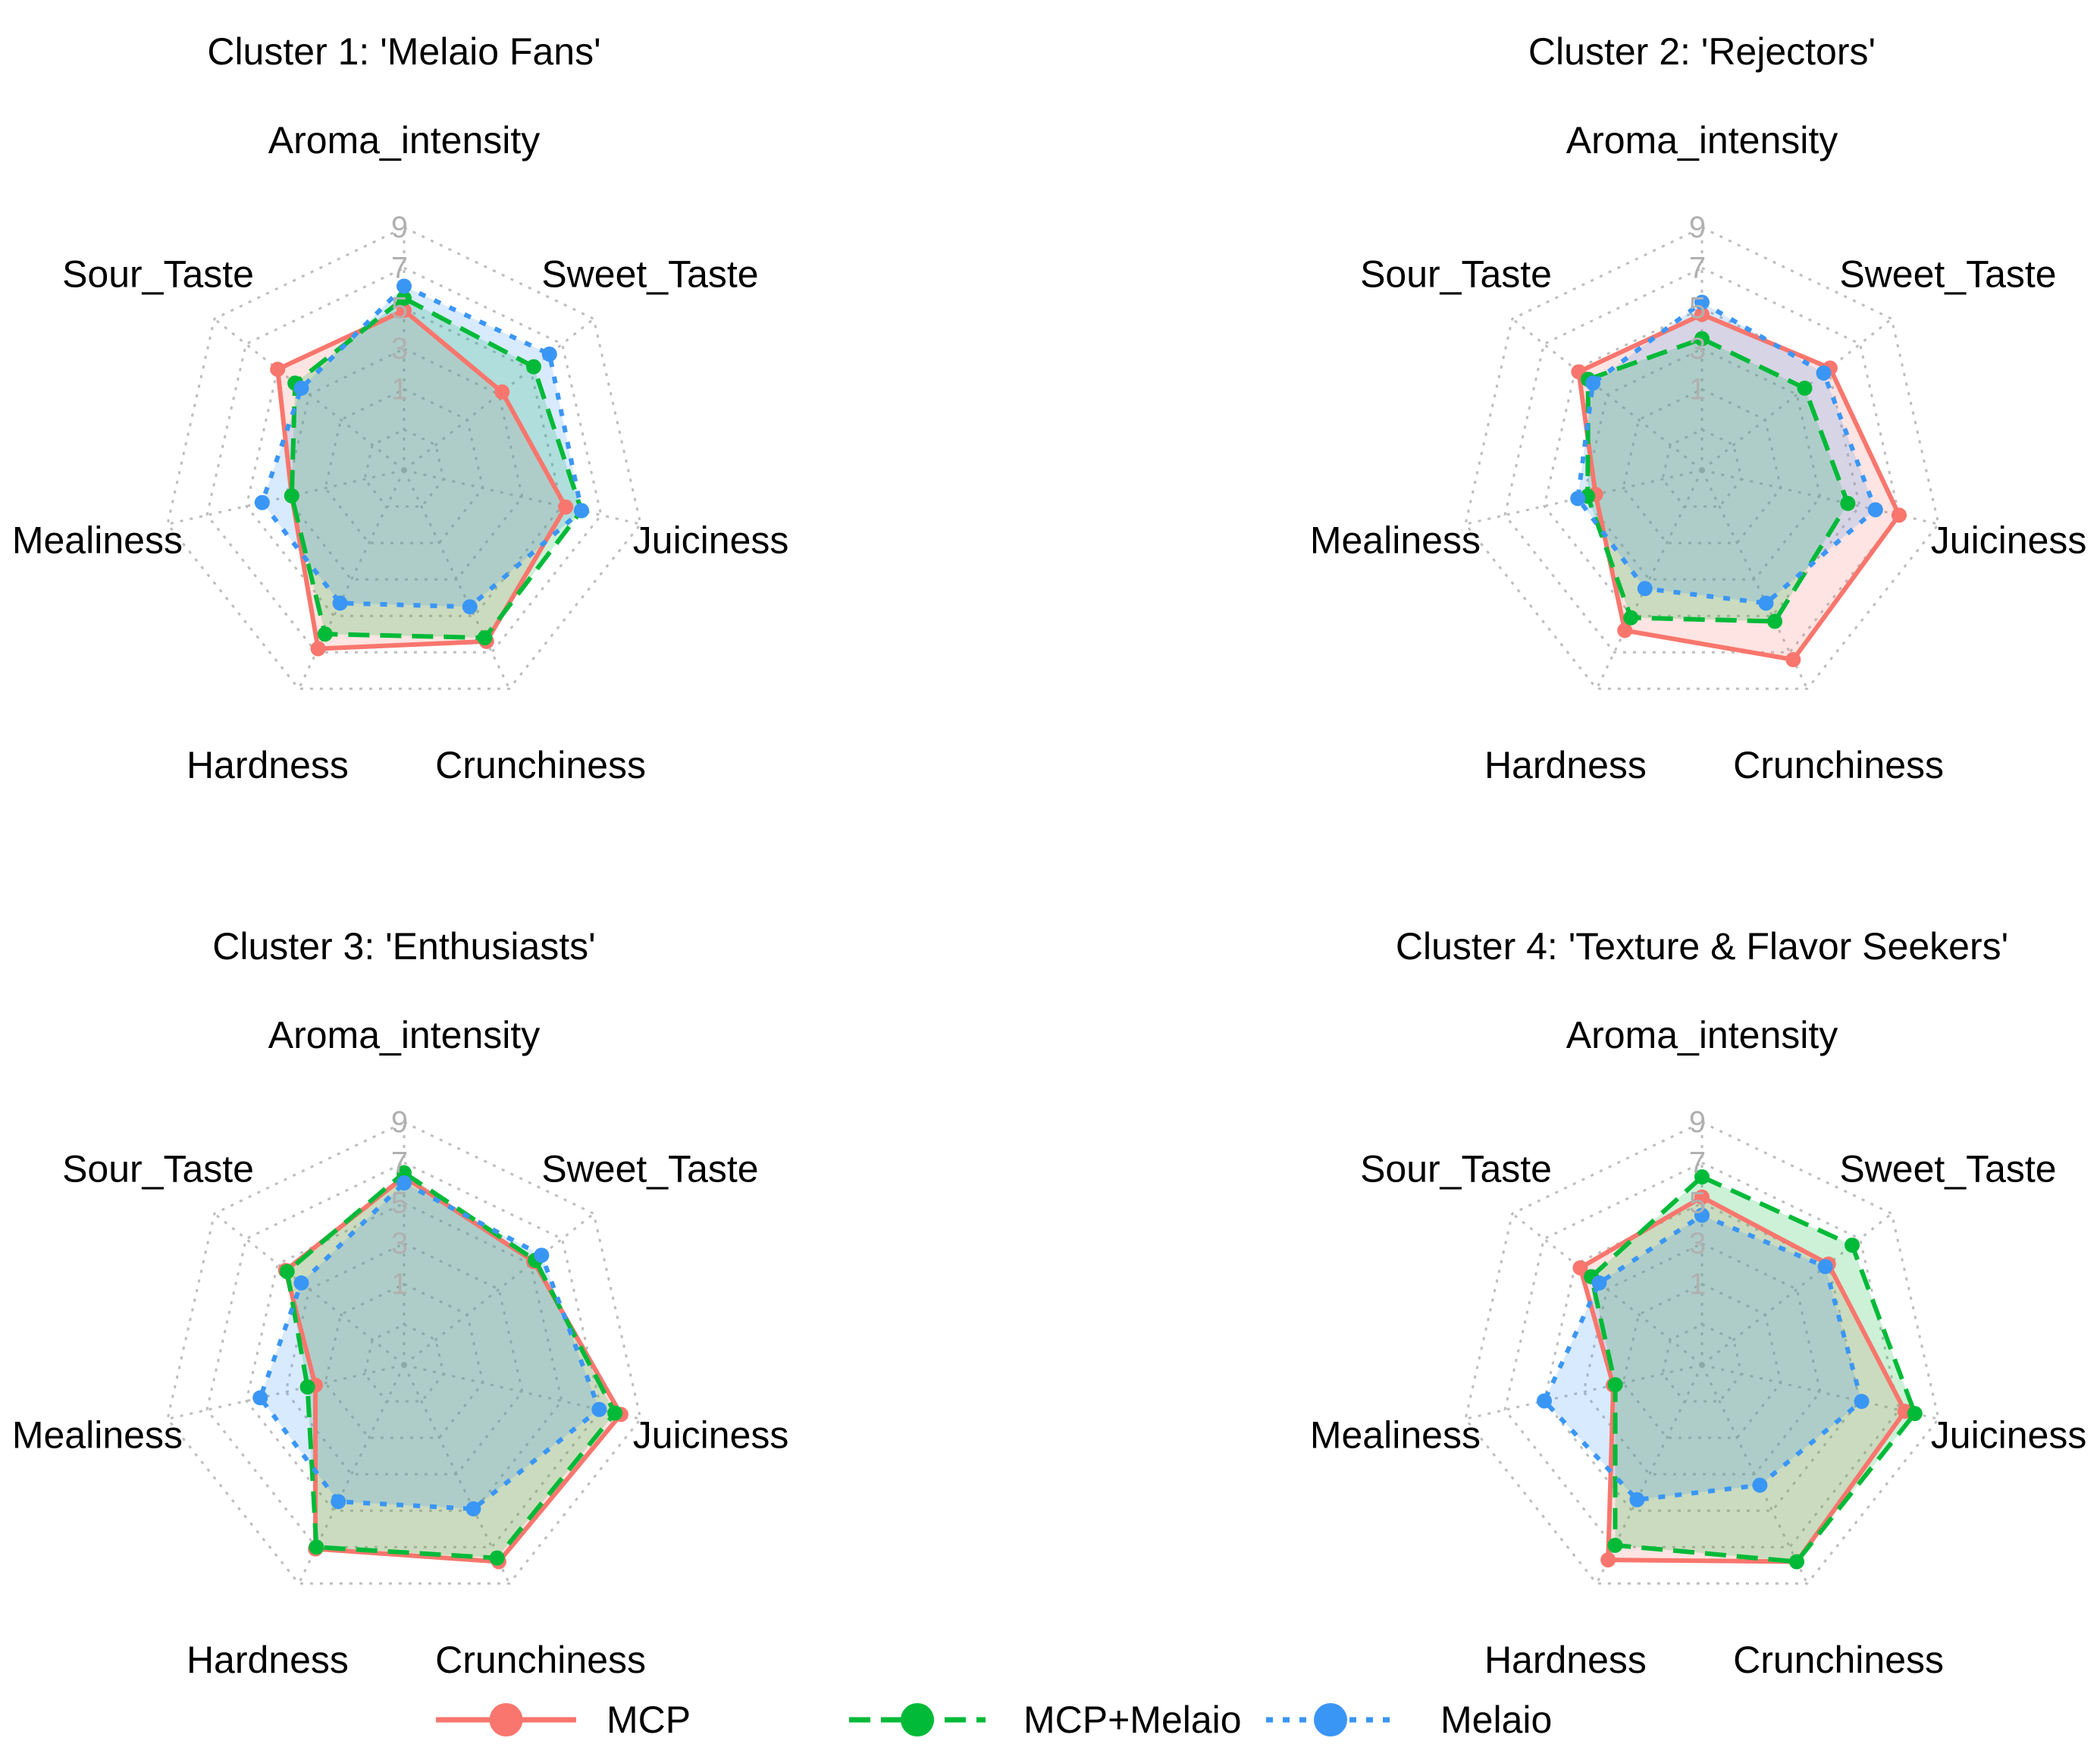  Describe the element at coordinates (648, 1720) in the screenshot. I see `legend-label: MCP` at that location.